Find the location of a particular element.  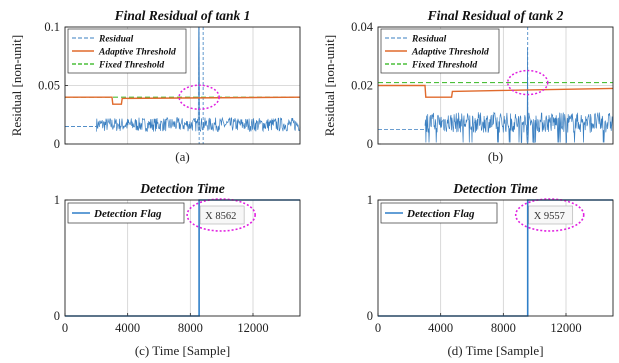

x-axis-label: (c) Time [Sample] is located at coordinates (182, 350).